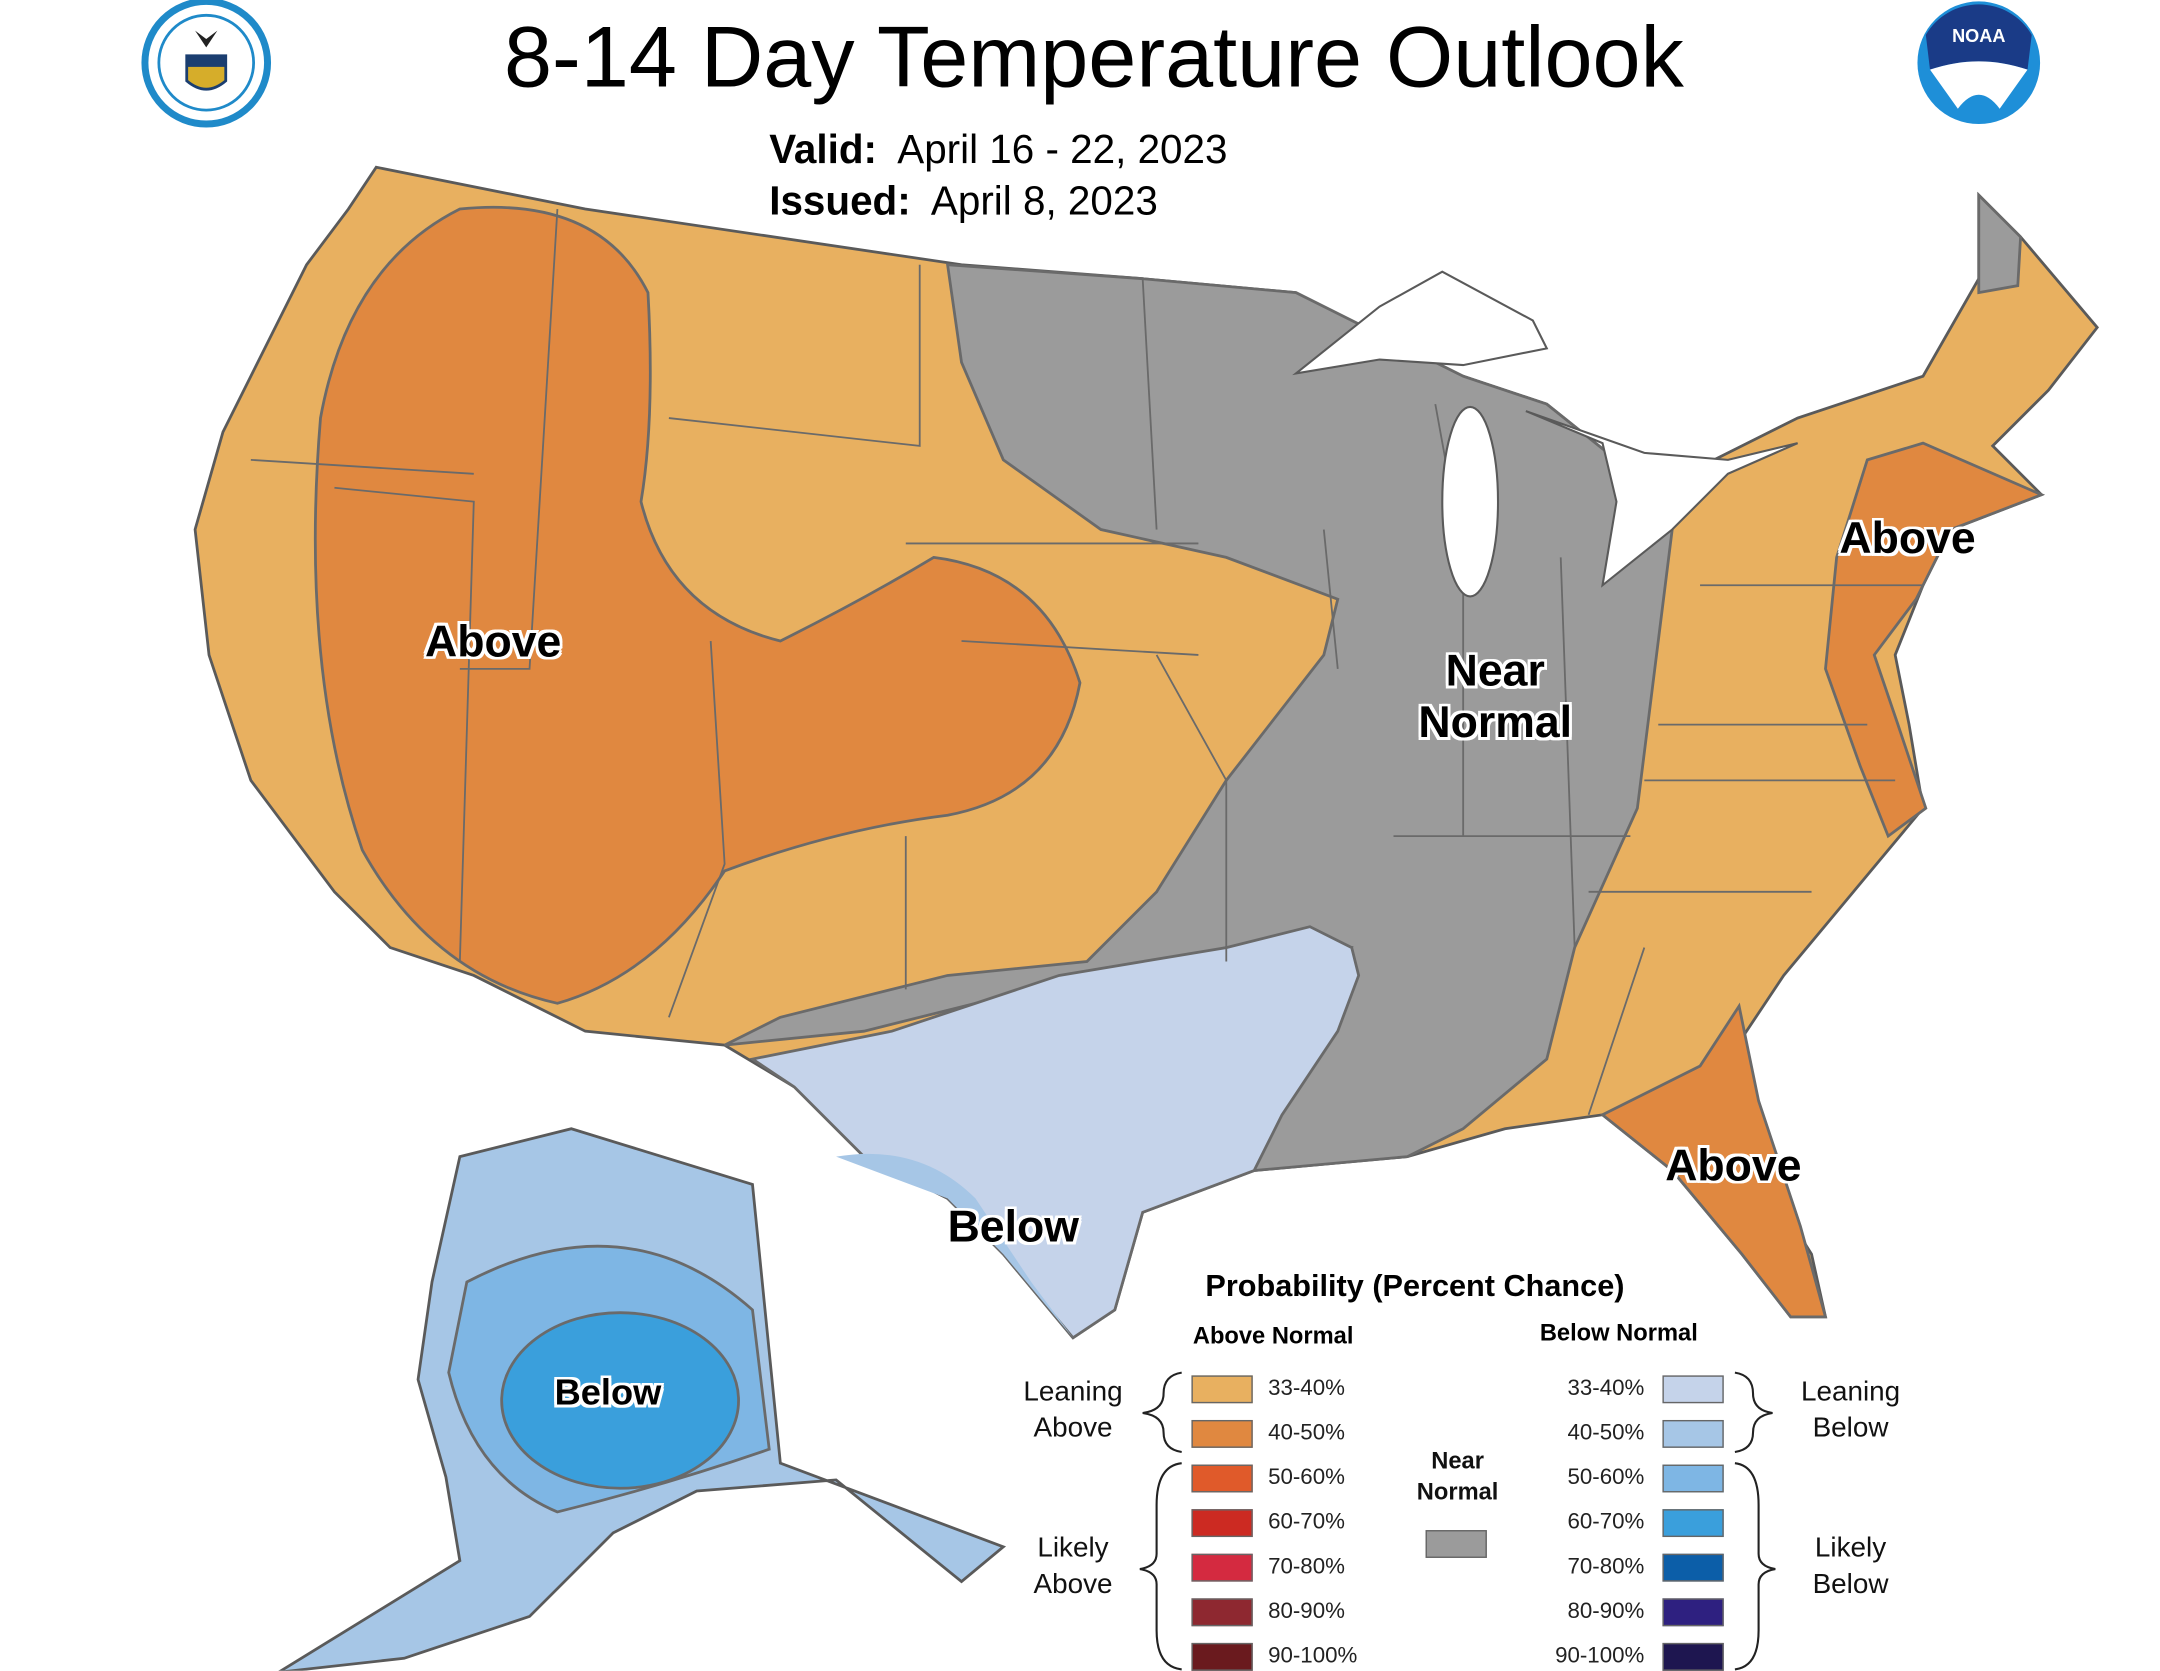 This screenshot has height=1671, width=2160. What do you see at coordinates (1457, 1492) in the screenshot?
I see `near-normal-line2: Normal` at bounding box center [1457, 1492].